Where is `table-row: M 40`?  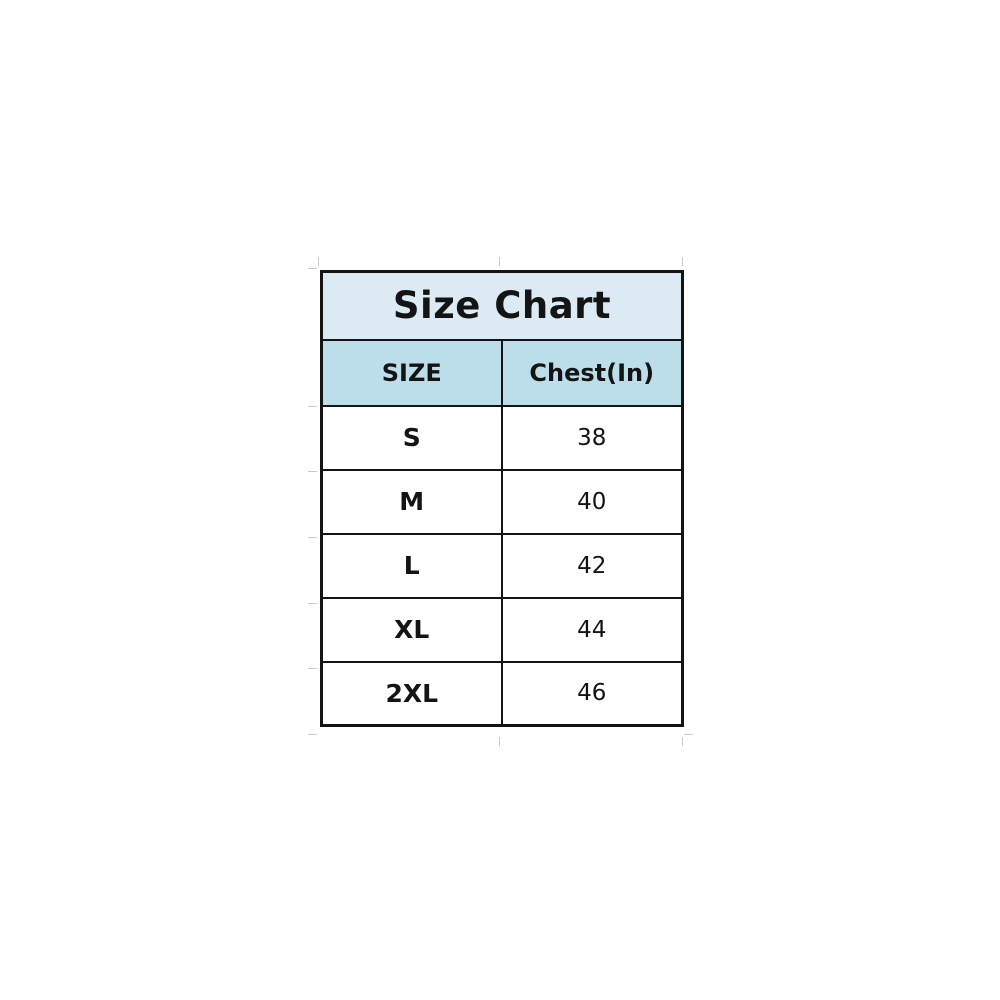 table-row: M 40 is located at coordinates (502, 501).